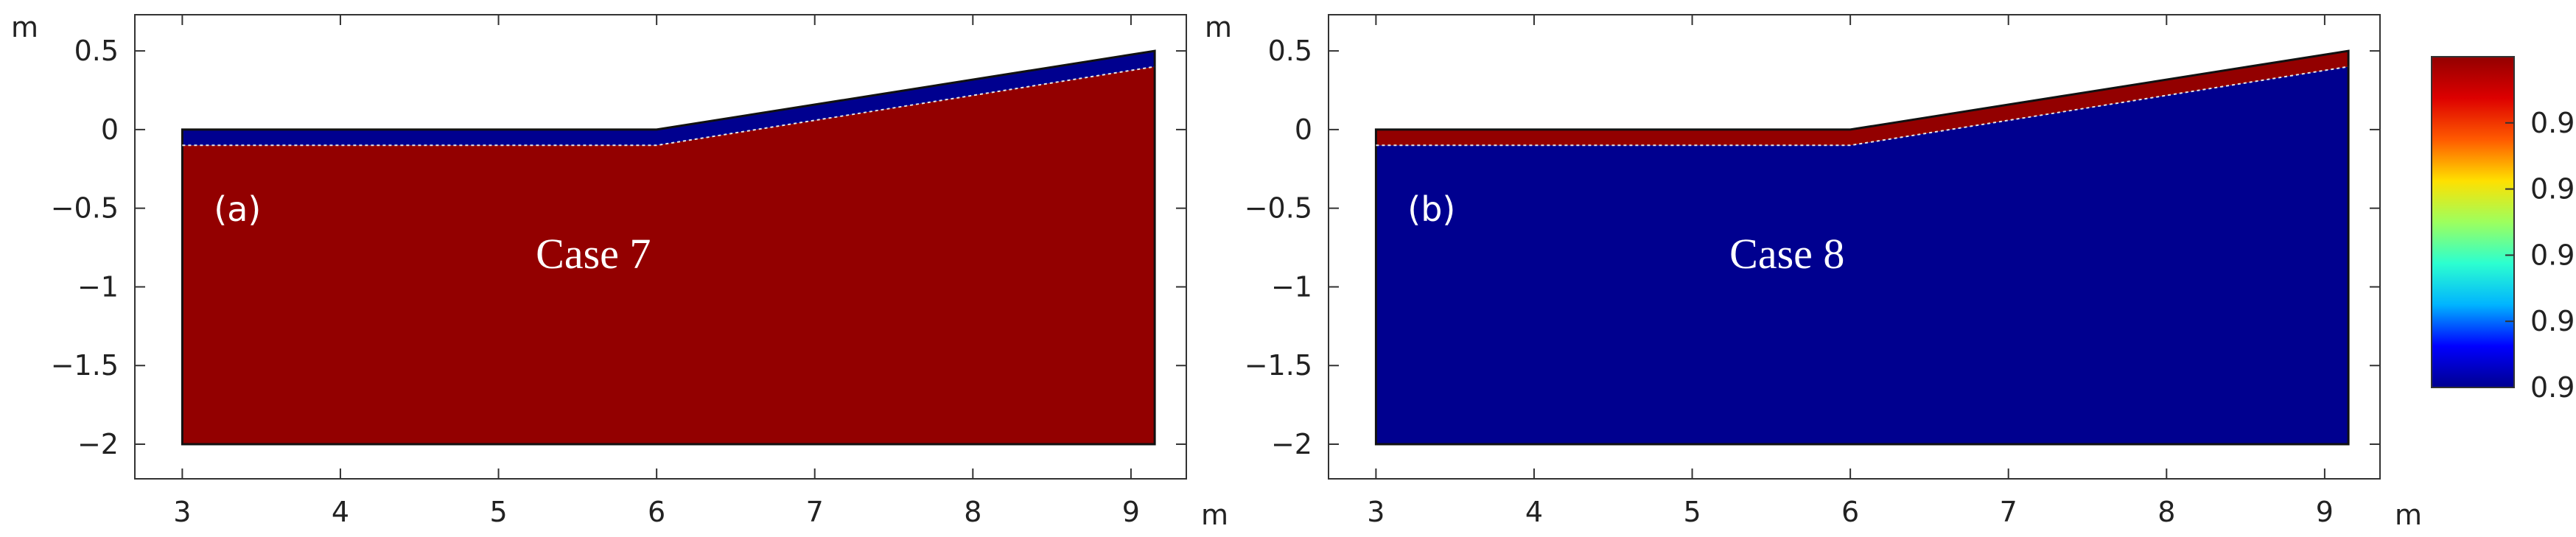 The width and height of the screenshot is (2576, 537). Describe the element at coordinates (2325, 512) in the screenshot. I see `x-tick-label-b-6: 9` at that location.